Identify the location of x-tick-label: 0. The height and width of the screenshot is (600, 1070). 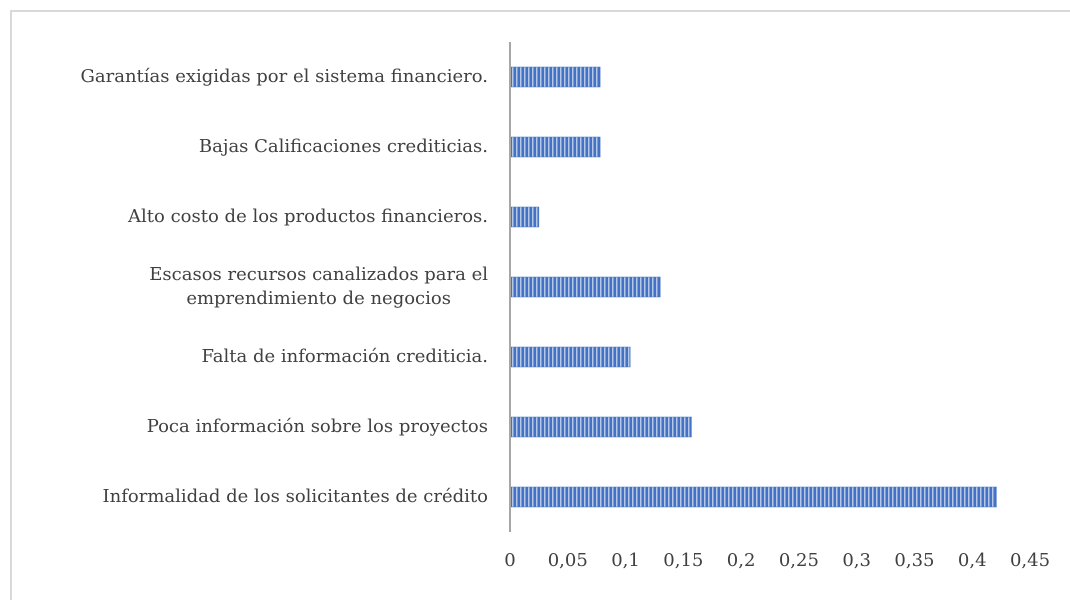
(510, 560).